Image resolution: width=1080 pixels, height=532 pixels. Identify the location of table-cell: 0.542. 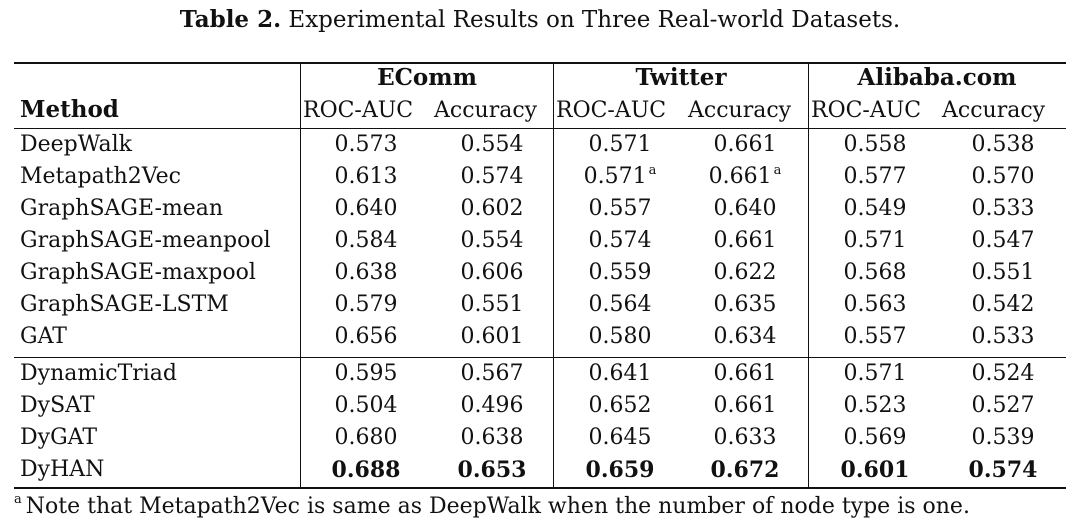
(1003, 304).